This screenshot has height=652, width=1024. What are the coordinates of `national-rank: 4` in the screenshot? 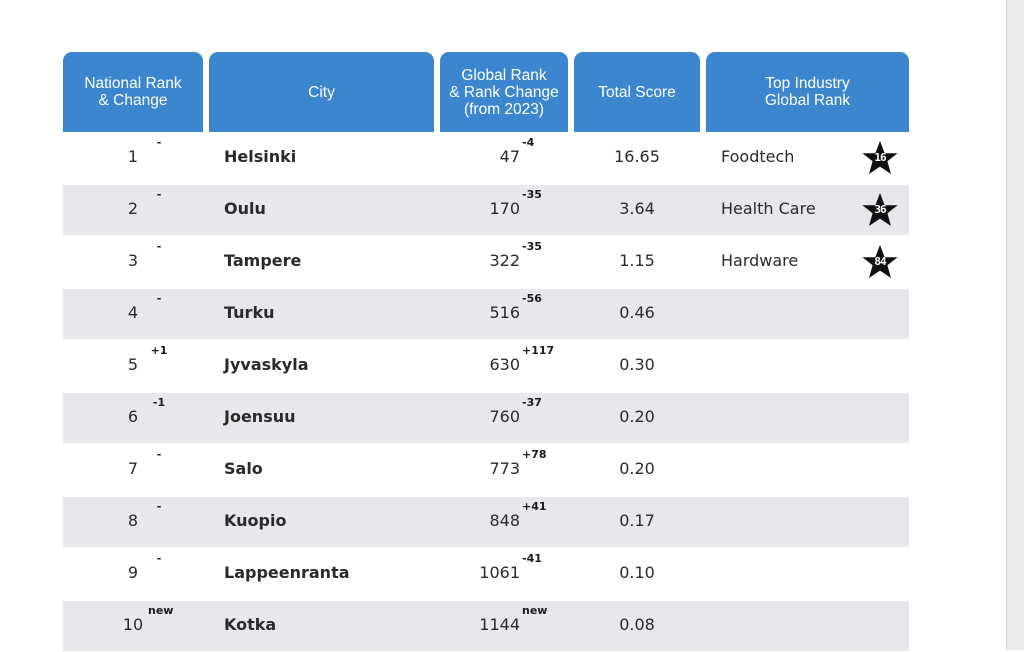 It's located at (133, 312).